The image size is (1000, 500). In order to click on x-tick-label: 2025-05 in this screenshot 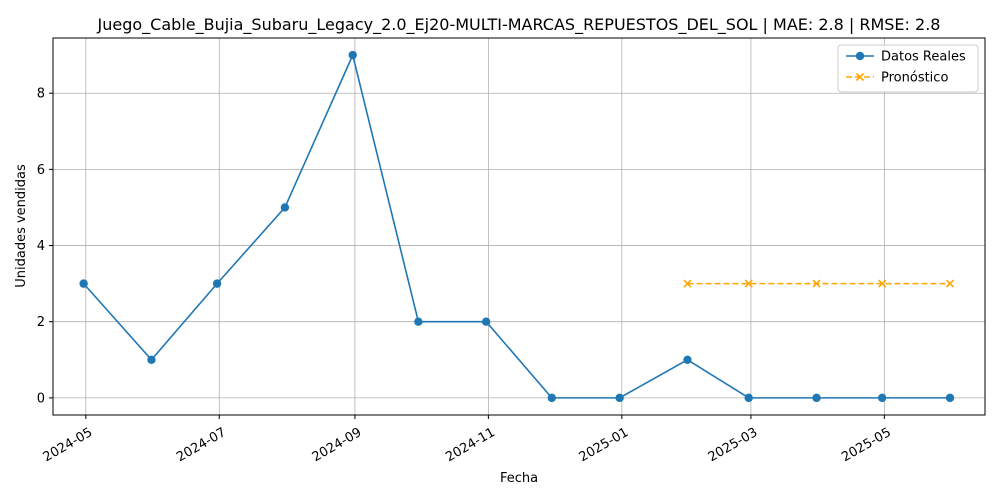, I will do `click(866, 445)`.